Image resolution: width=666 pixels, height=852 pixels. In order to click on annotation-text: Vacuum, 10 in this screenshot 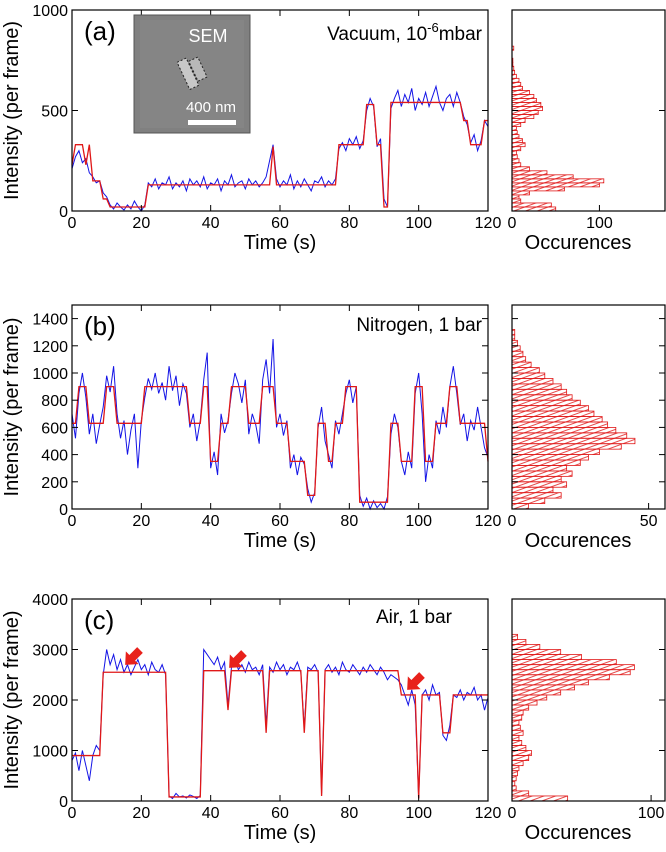, I will do `click(377, 34)`.